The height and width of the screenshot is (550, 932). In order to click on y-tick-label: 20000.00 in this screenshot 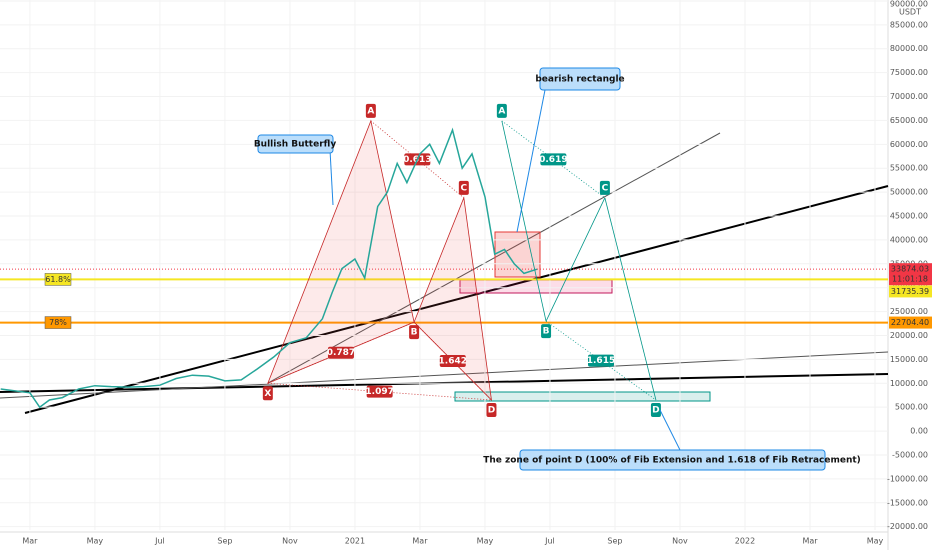, I will do `click(909, 335)`.